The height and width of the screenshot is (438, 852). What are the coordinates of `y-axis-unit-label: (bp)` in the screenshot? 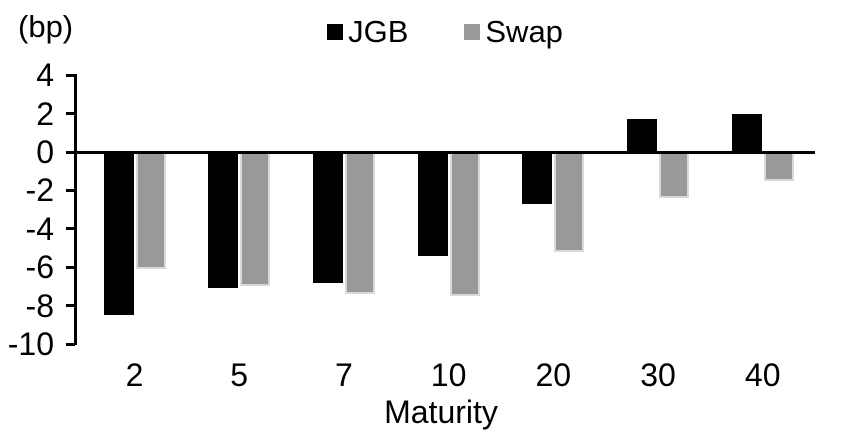 It's located at (46, 26).